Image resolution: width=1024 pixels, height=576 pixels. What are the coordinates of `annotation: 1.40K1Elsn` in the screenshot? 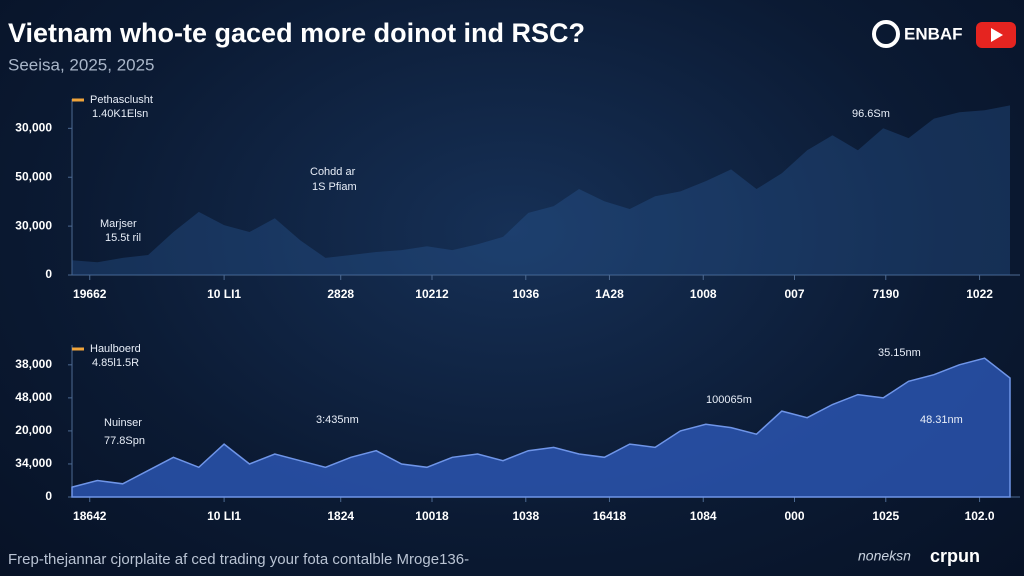 It's located at (120, 114).